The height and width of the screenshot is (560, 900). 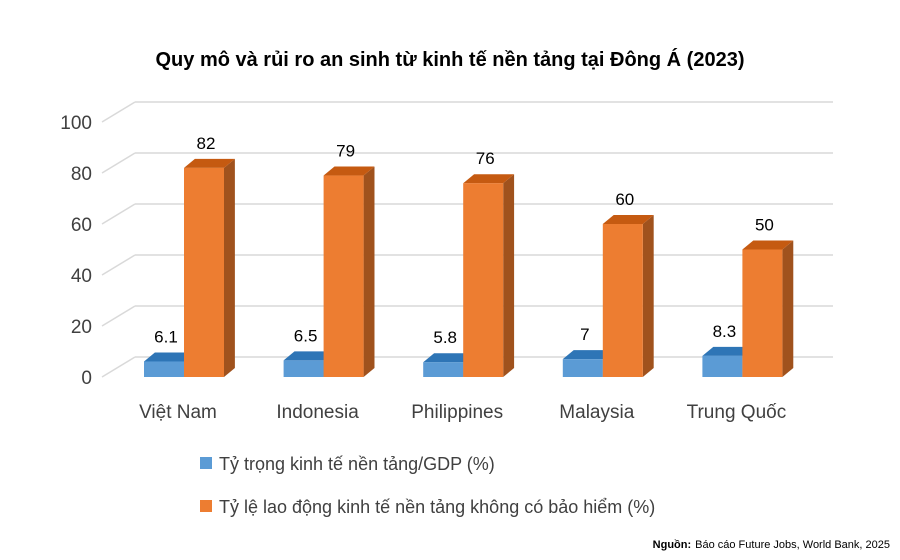 What do you see at coordinates (485, 158) in the screenshot?
I see `data-label-series-2: 76` at bounding box center [485, 158].